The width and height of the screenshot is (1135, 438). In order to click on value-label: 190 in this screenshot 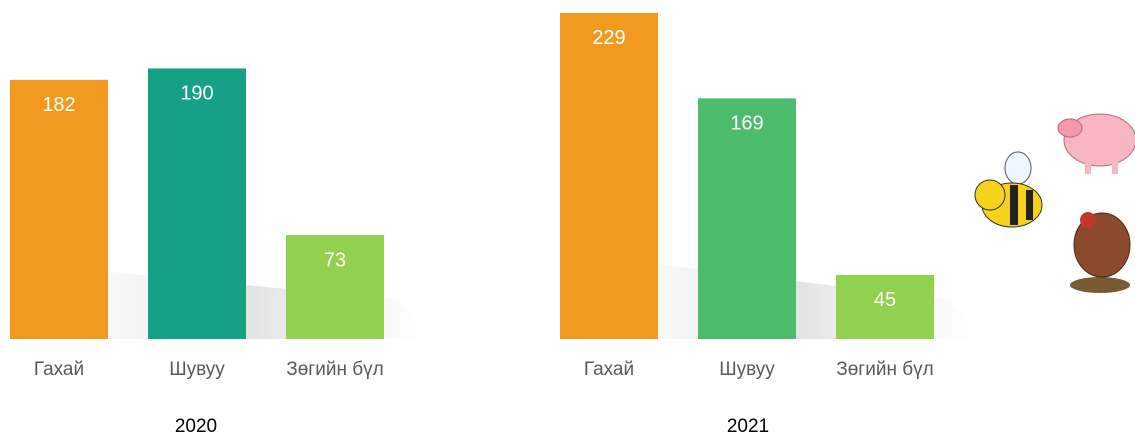, I will do `click(196, 94)`.